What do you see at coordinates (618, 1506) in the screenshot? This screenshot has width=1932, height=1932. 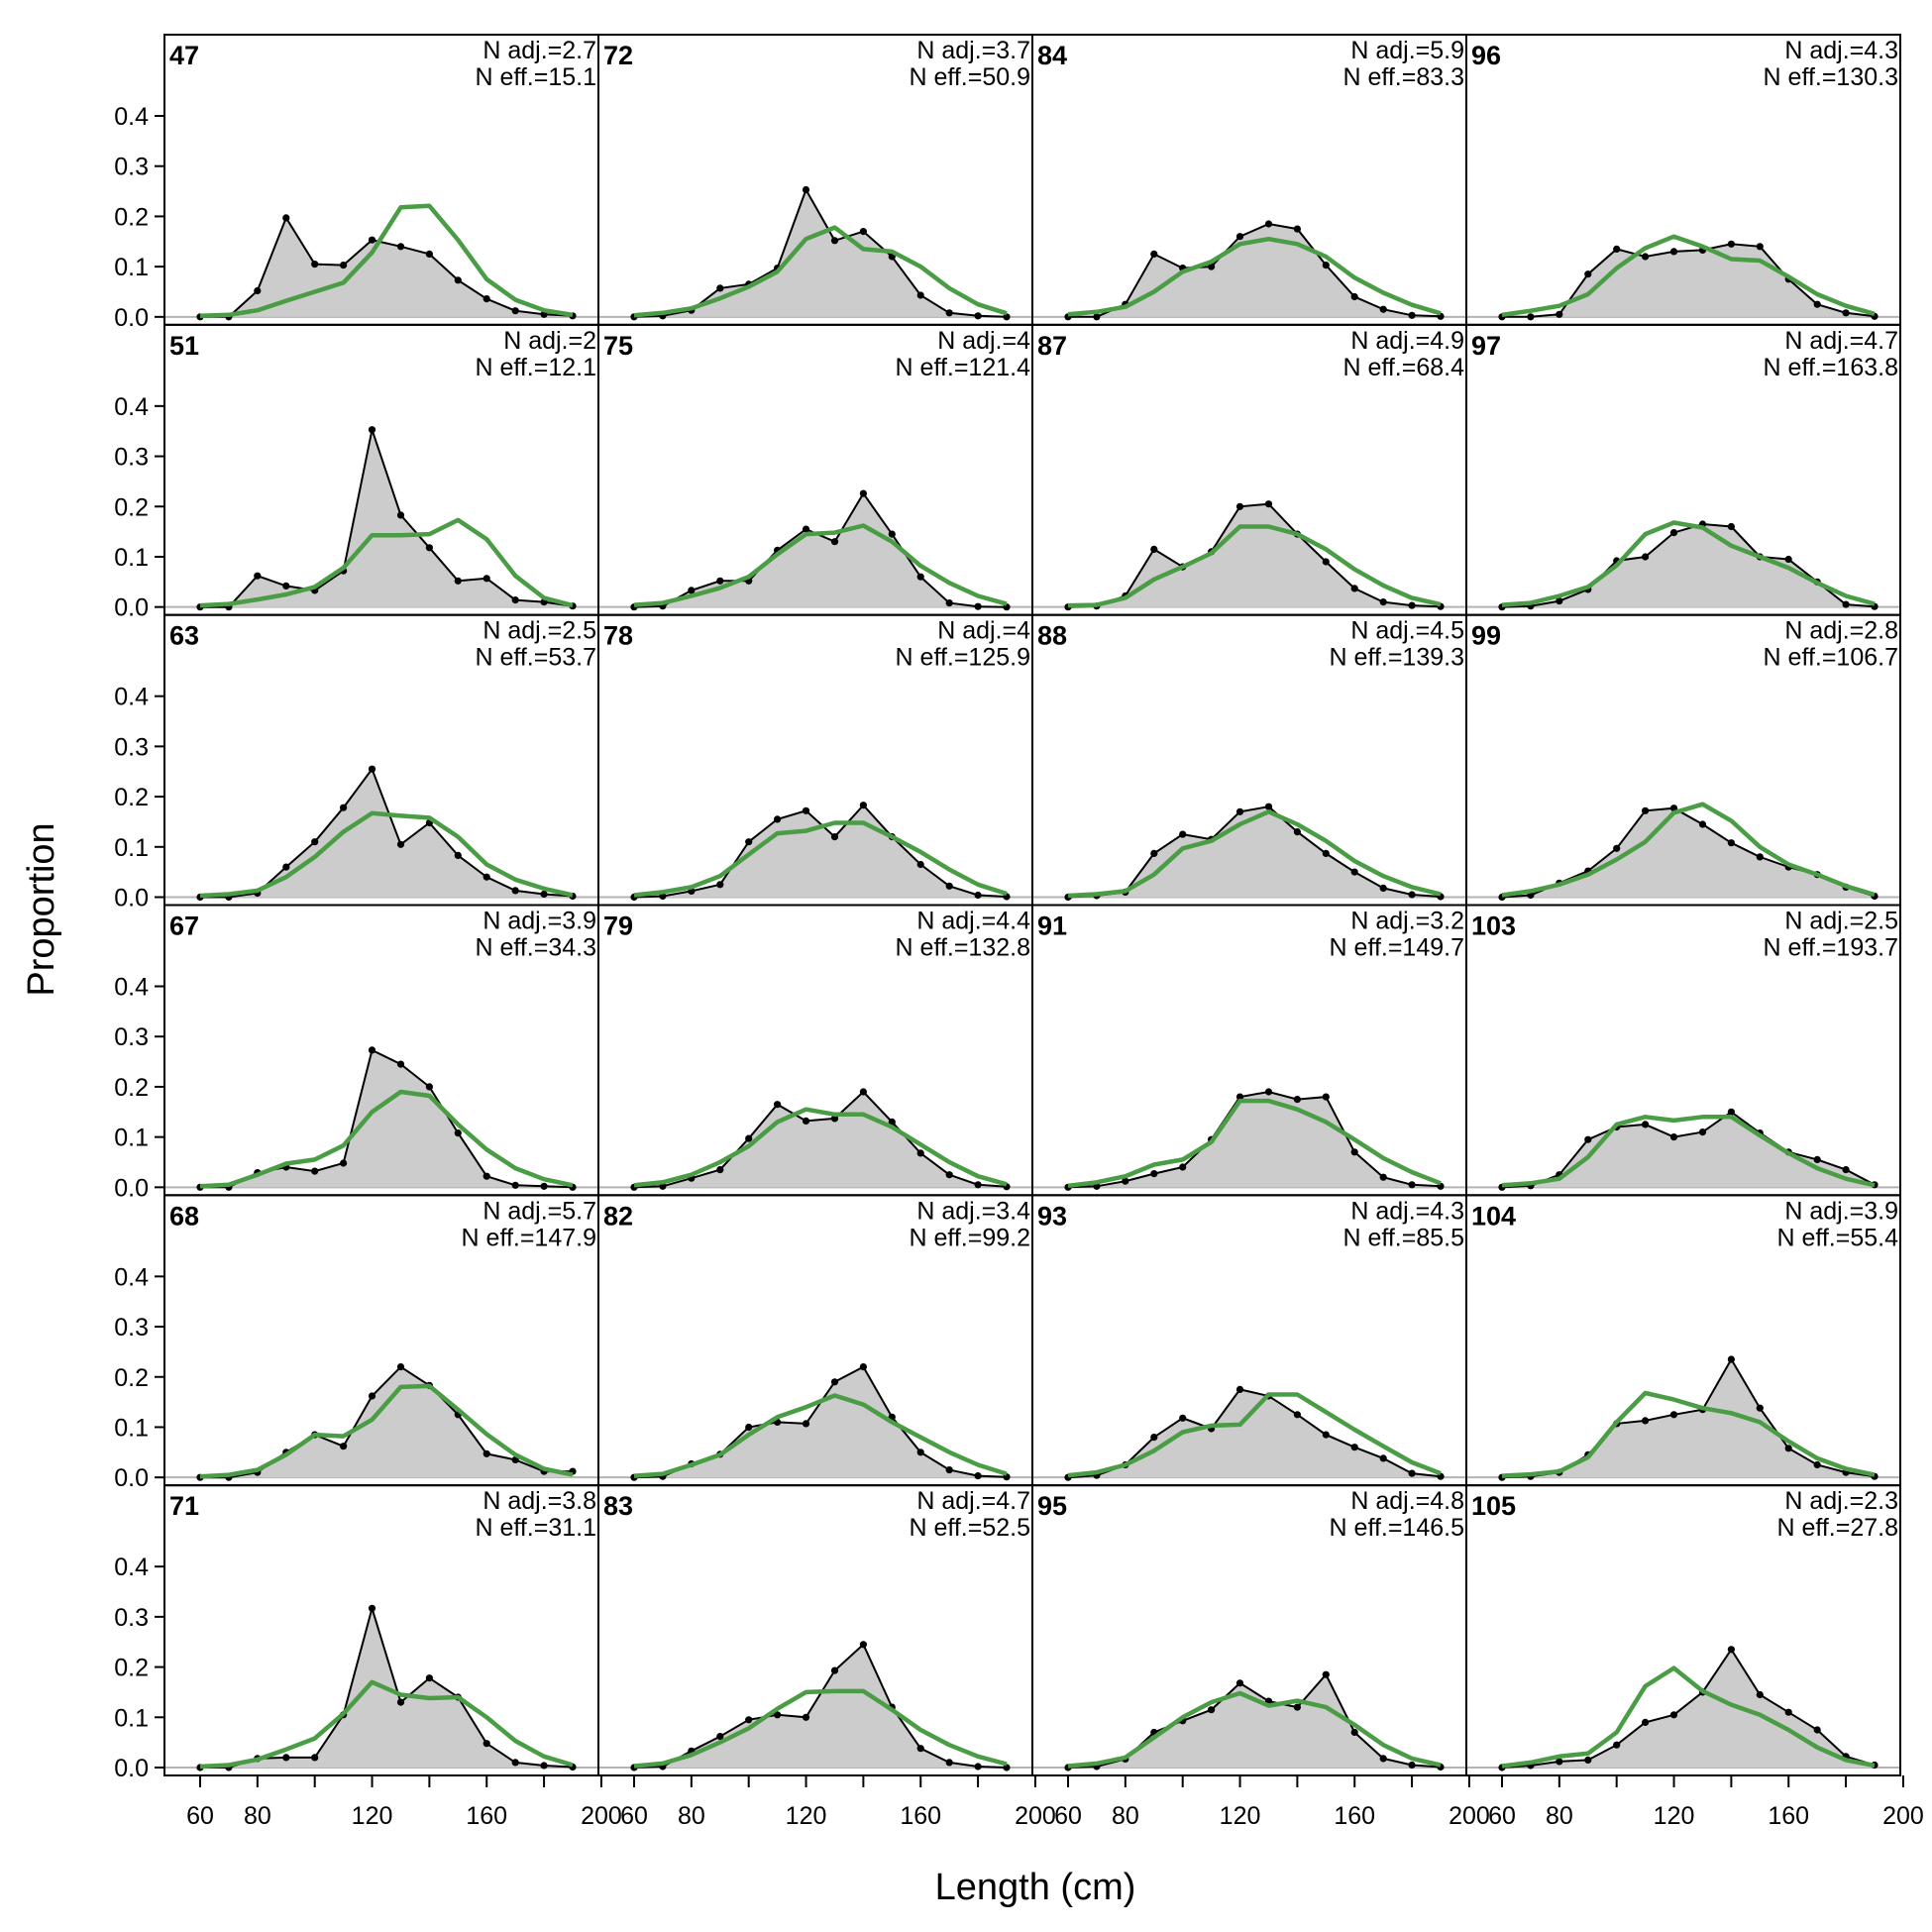 I see `panel-title: 83` at bounding box center [618, 1506].